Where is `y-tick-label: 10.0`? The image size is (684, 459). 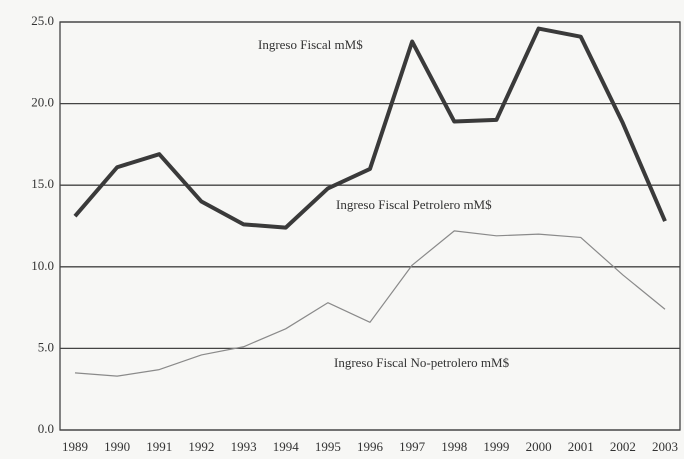
y-tick-label: 10.0 is located at coordinates (42, 265).